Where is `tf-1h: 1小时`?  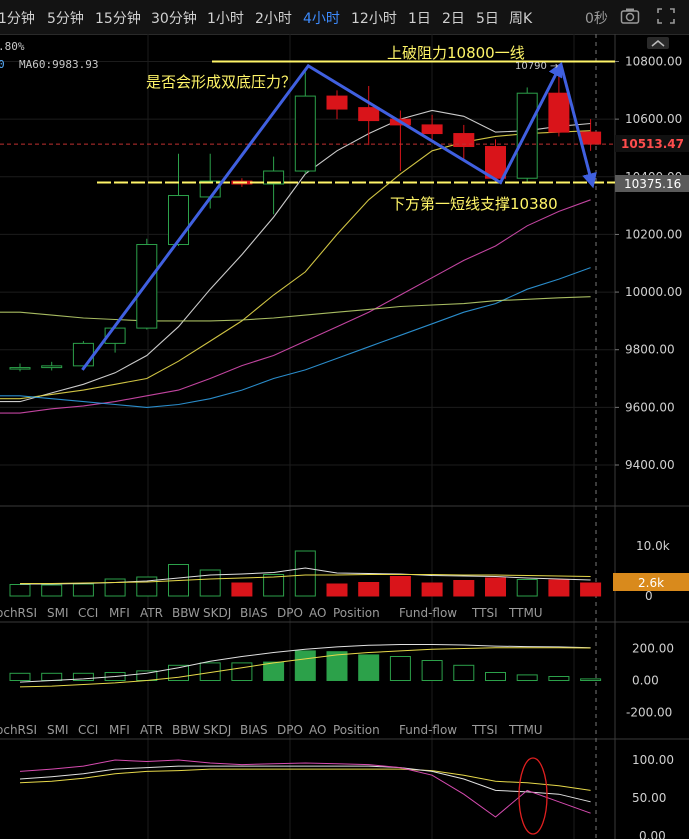 tf-1h: 1小时 is located at coordinates (225, 19).